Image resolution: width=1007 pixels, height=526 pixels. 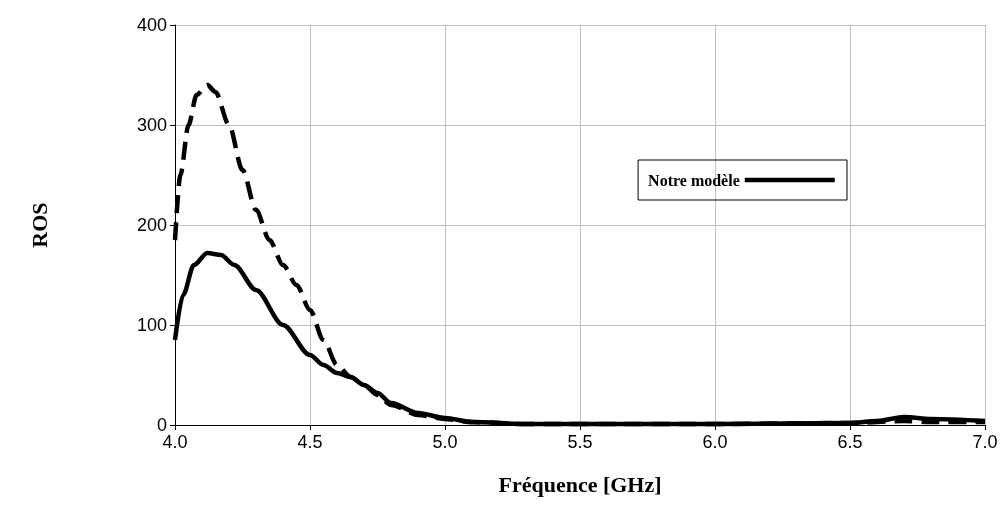 What do you see at coordinates (694, 180) in the screenshot?
I see `text: Notre modèle` at bounding box center [694, 180].